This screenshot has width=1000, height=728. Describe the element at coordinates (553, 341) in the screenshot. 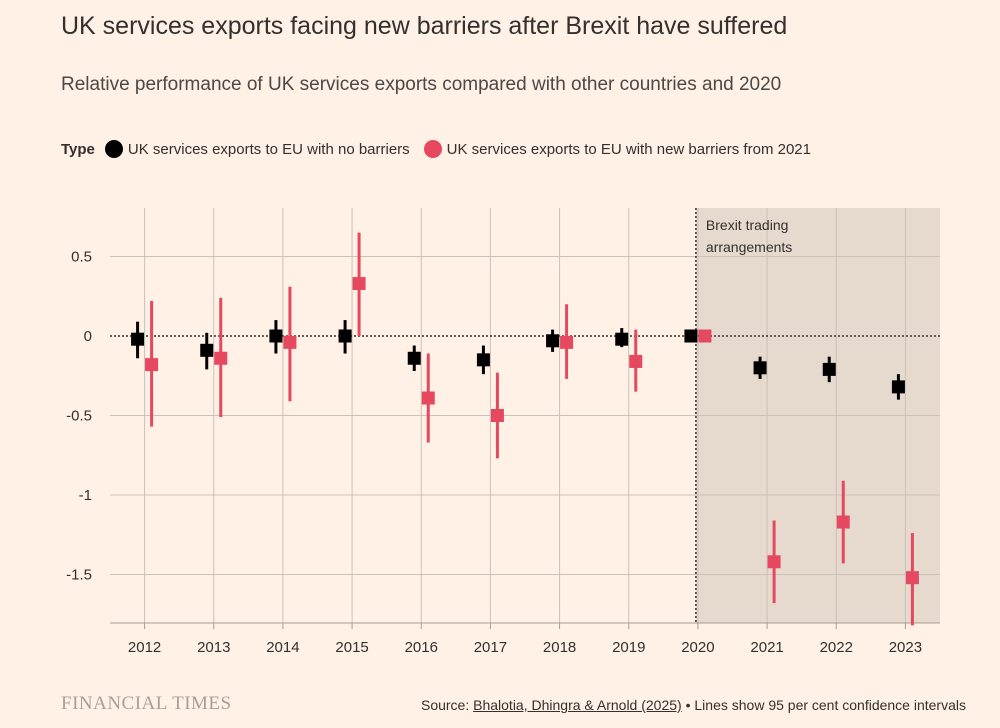

I see `point-no-barriers-2018` at that location.